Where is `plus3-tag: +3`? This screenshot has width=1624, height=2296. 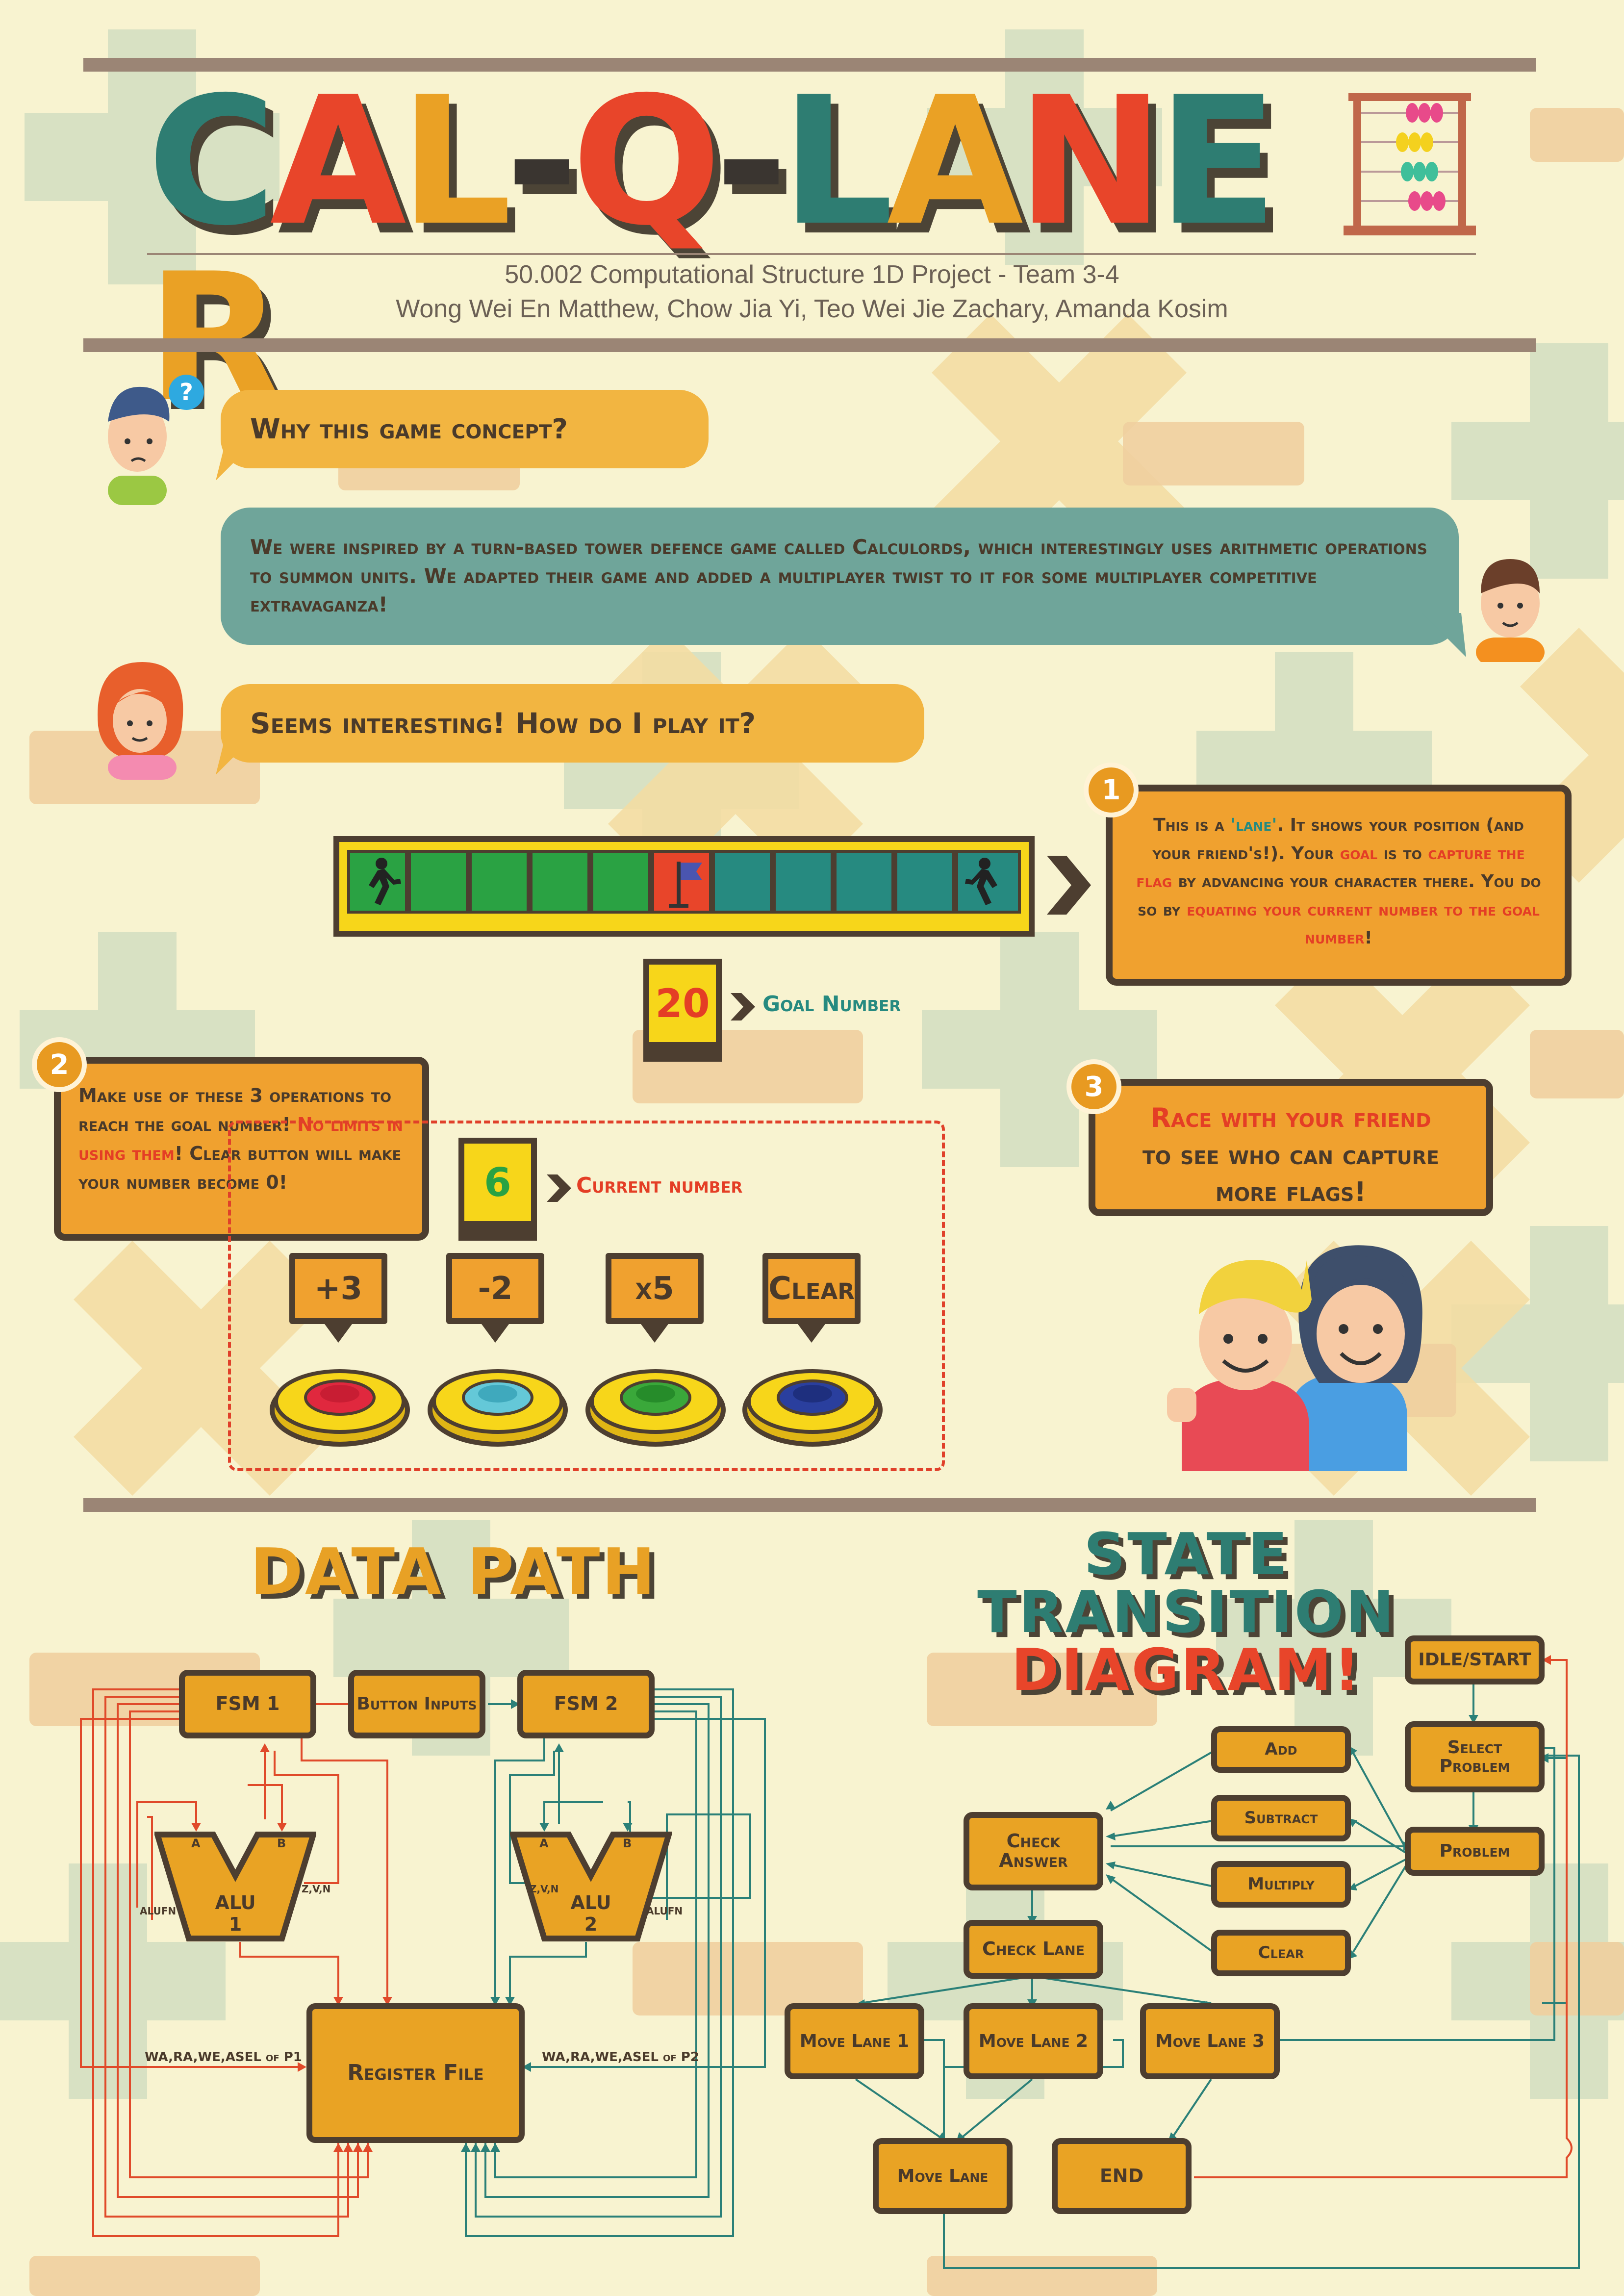 plus3-tag: +3 is located at coordinates (338, 1298).